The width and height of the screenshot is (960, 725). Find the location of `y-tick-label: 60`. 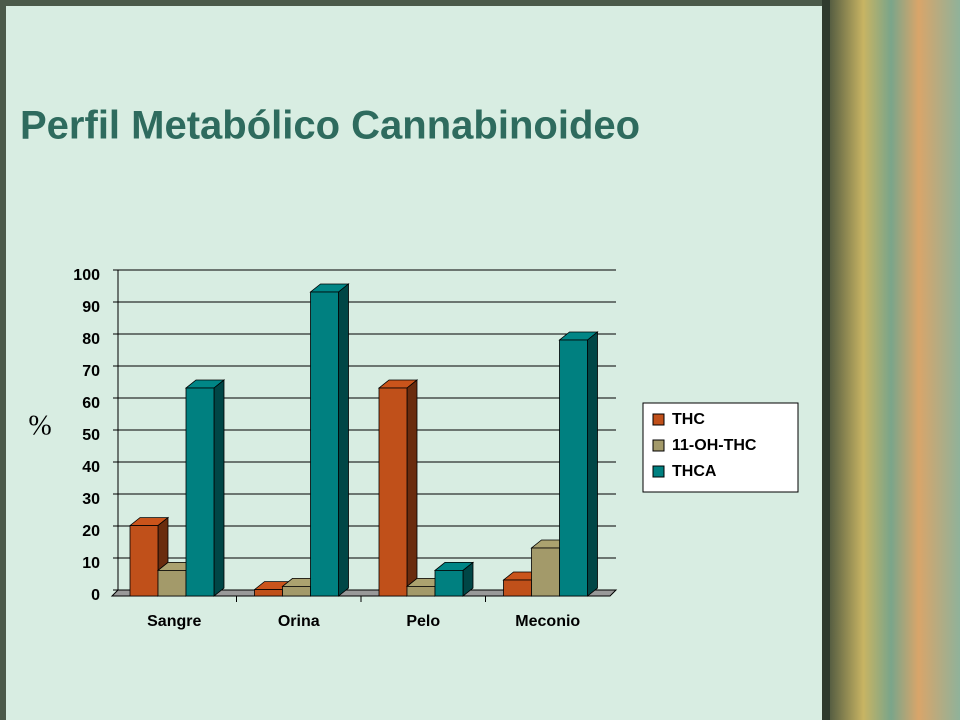

y-tick-label: 60 is located at coordinates (91, 403).